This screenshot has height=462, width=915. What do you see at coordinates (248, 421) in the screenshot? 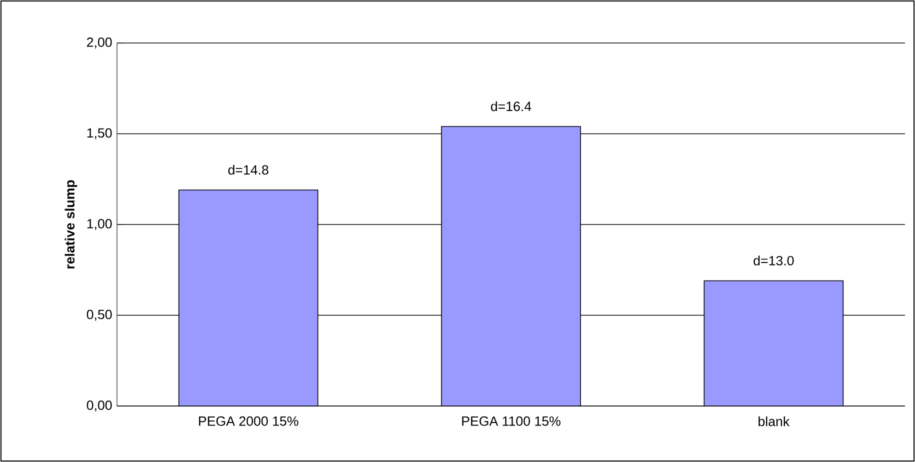
I see `x-tick-label: PEGA 2000 15%` at bounding box center [248, 421].